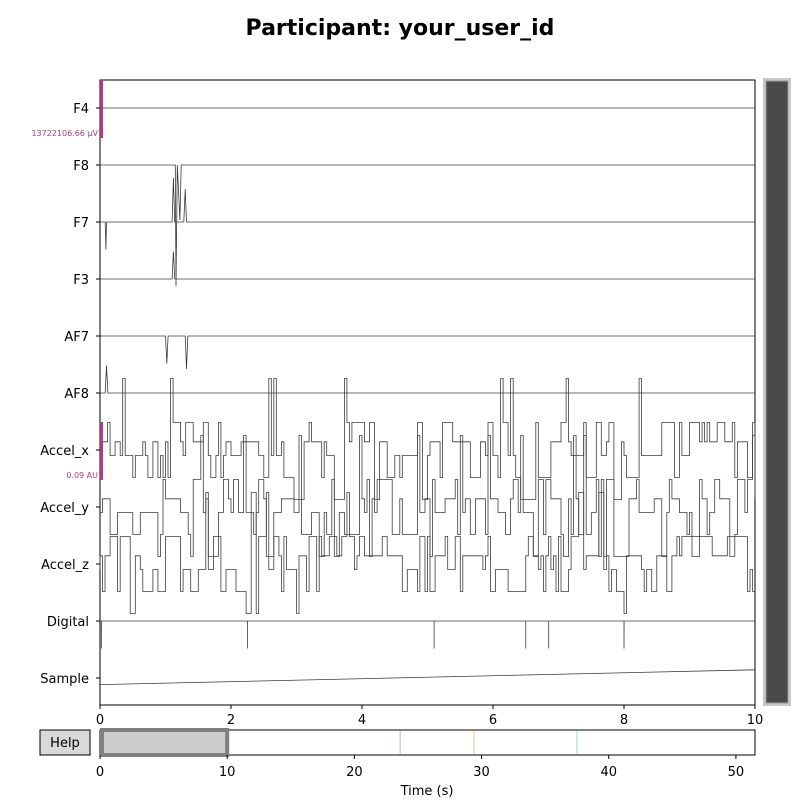 The height and width of the screenshot is (800, 800). What do you see at coordinates (755, 720) in the screenshot?
I see `x-tick-label: 10` at bounding box center [755, 720].